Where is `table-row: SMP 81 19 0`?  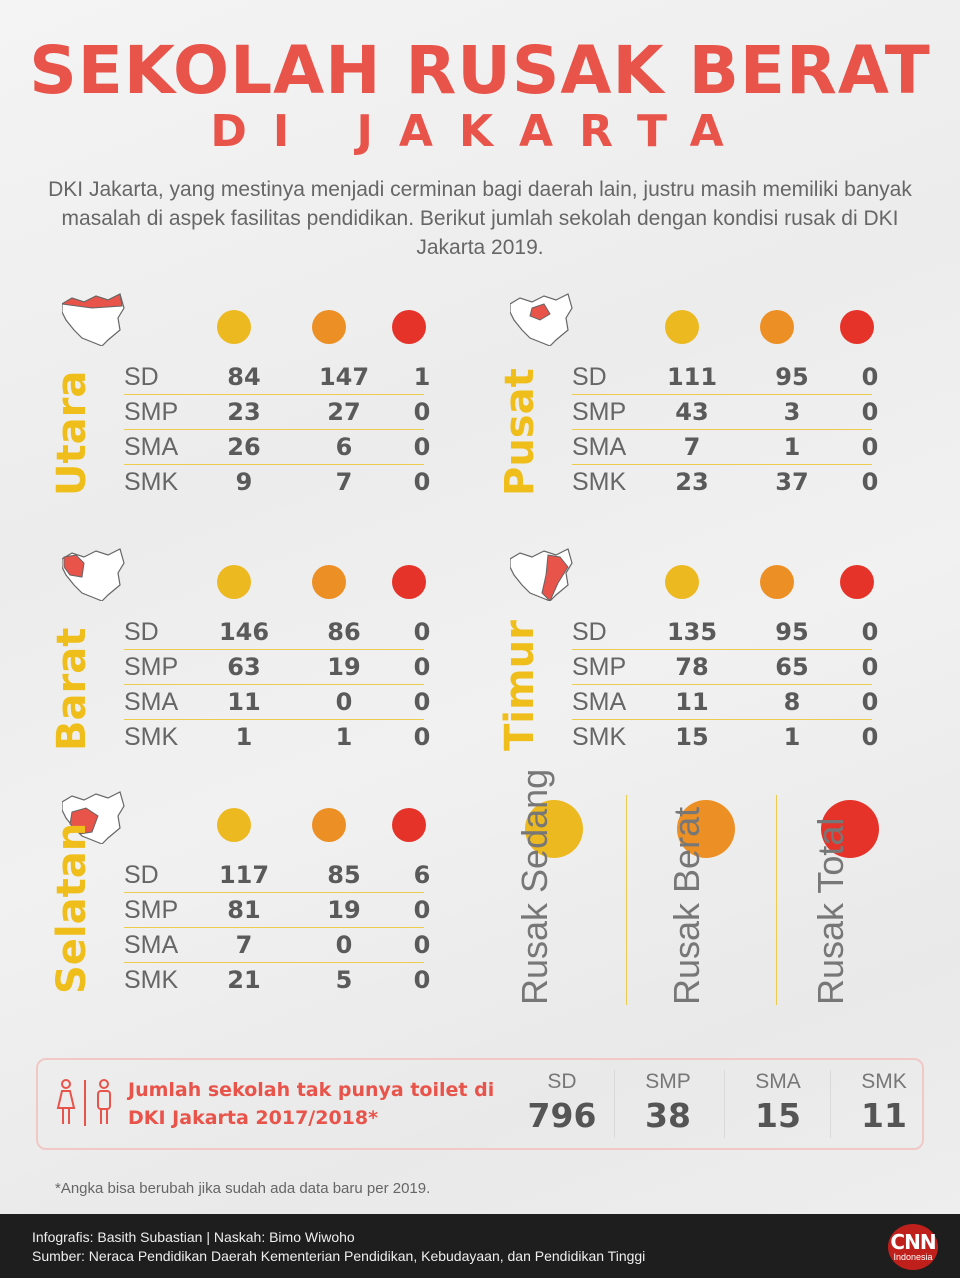 table-row: SMP 81 19 0 is located at coordinates (277, 910).